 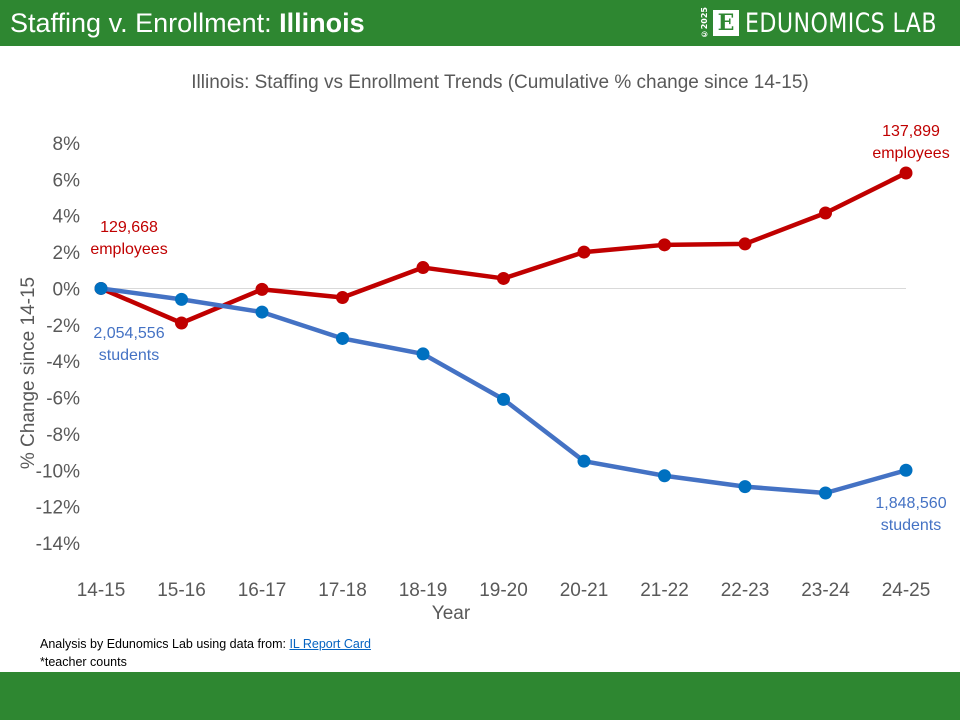 What do you see at coordinates (128, 333) in the screenshot?
I see `annotation-value: 2,054,556` at bounding box center [128, 333].